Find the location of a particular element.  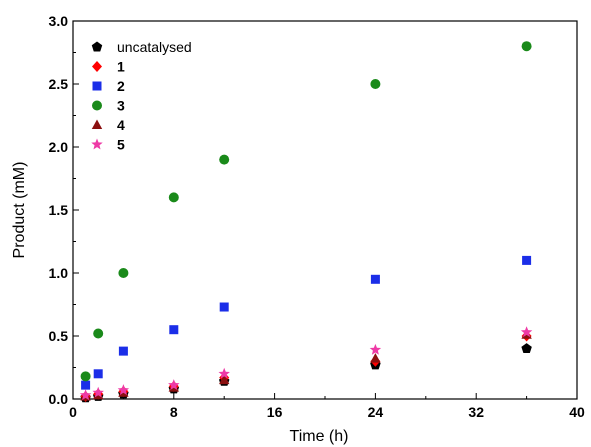

x-tick-label: 0 is located at coordinates (73, 412).